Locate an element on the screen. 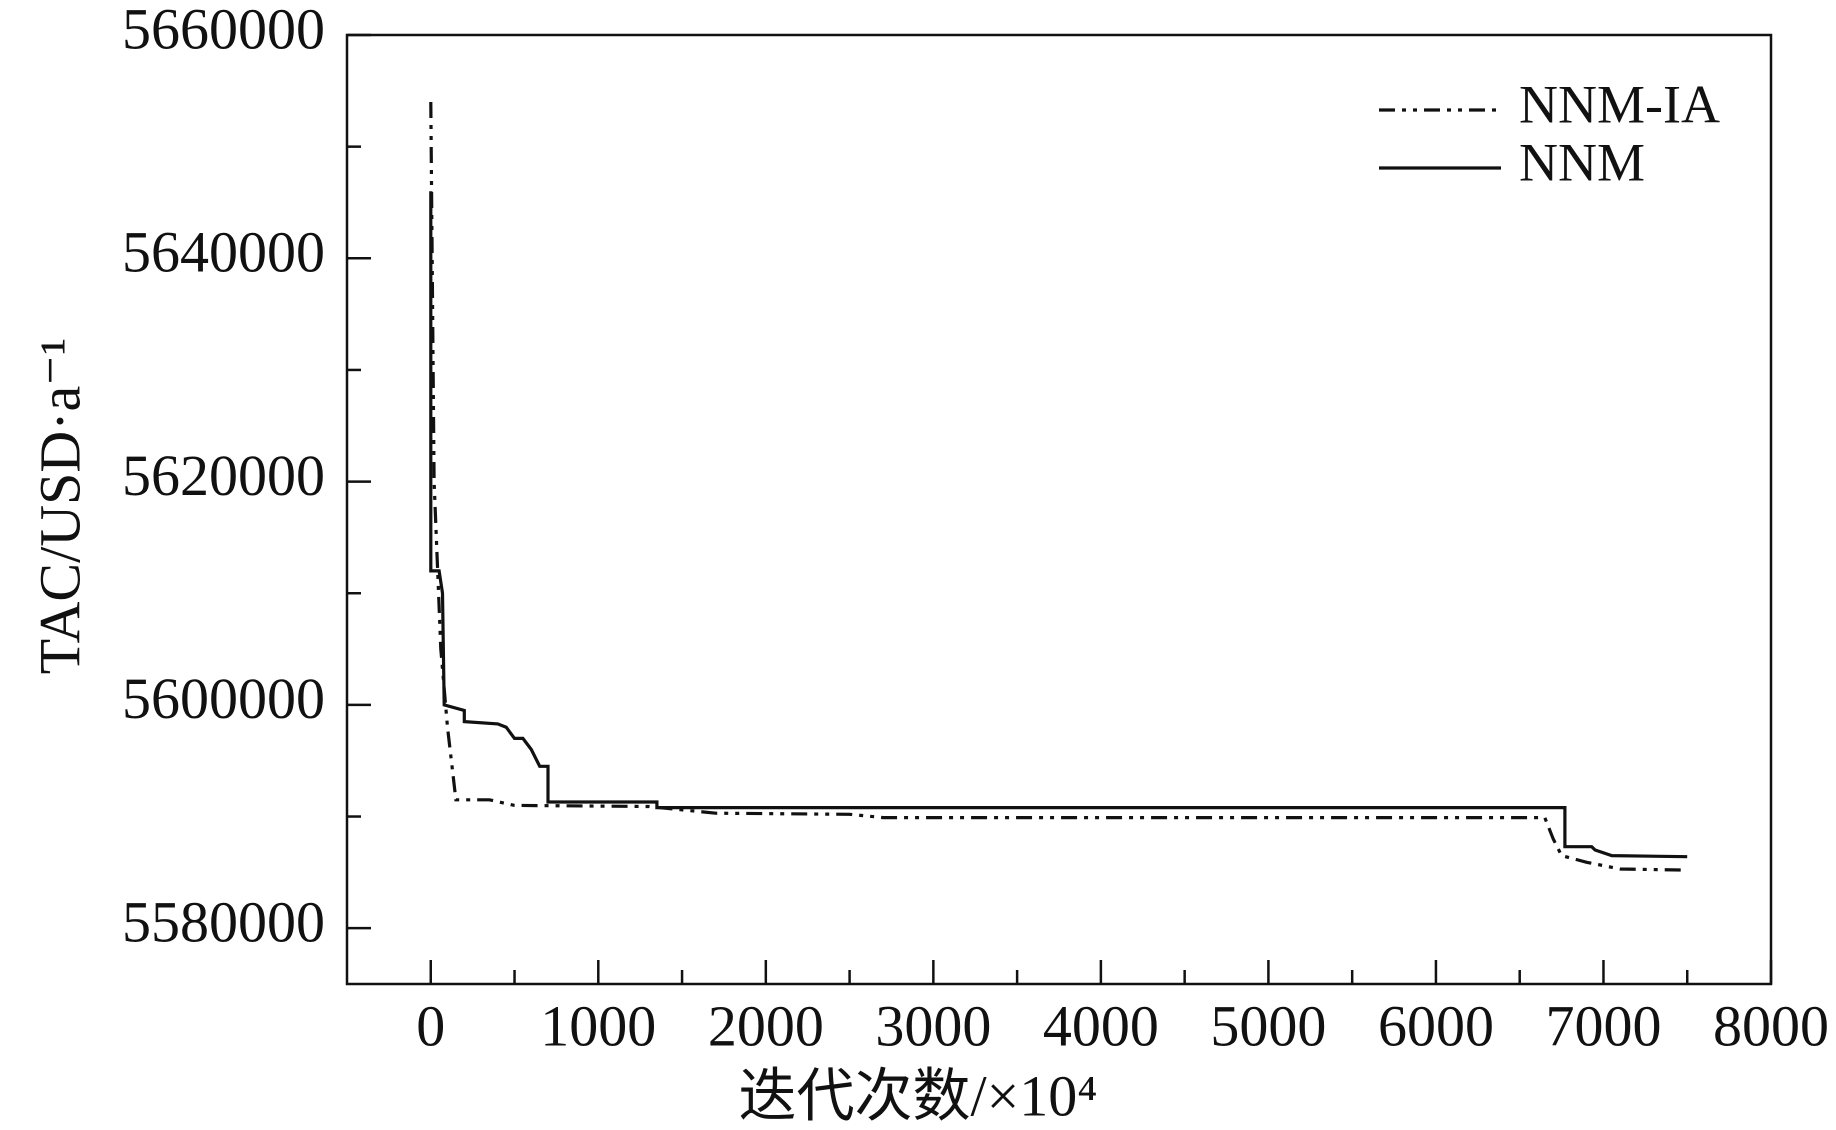  x-tick-label: 2000 is located at coordinates (766, 1025).